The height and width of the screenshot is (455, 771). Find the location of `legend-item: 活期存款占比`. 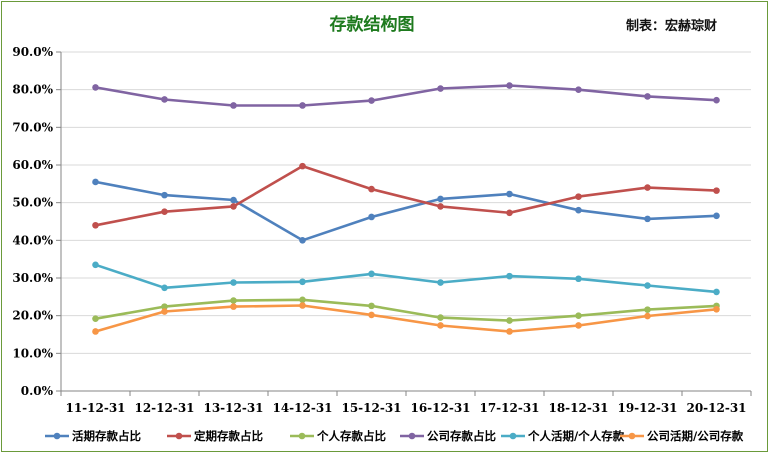

legend-item: 活期存款占比 is located at coordinates (93, 436).